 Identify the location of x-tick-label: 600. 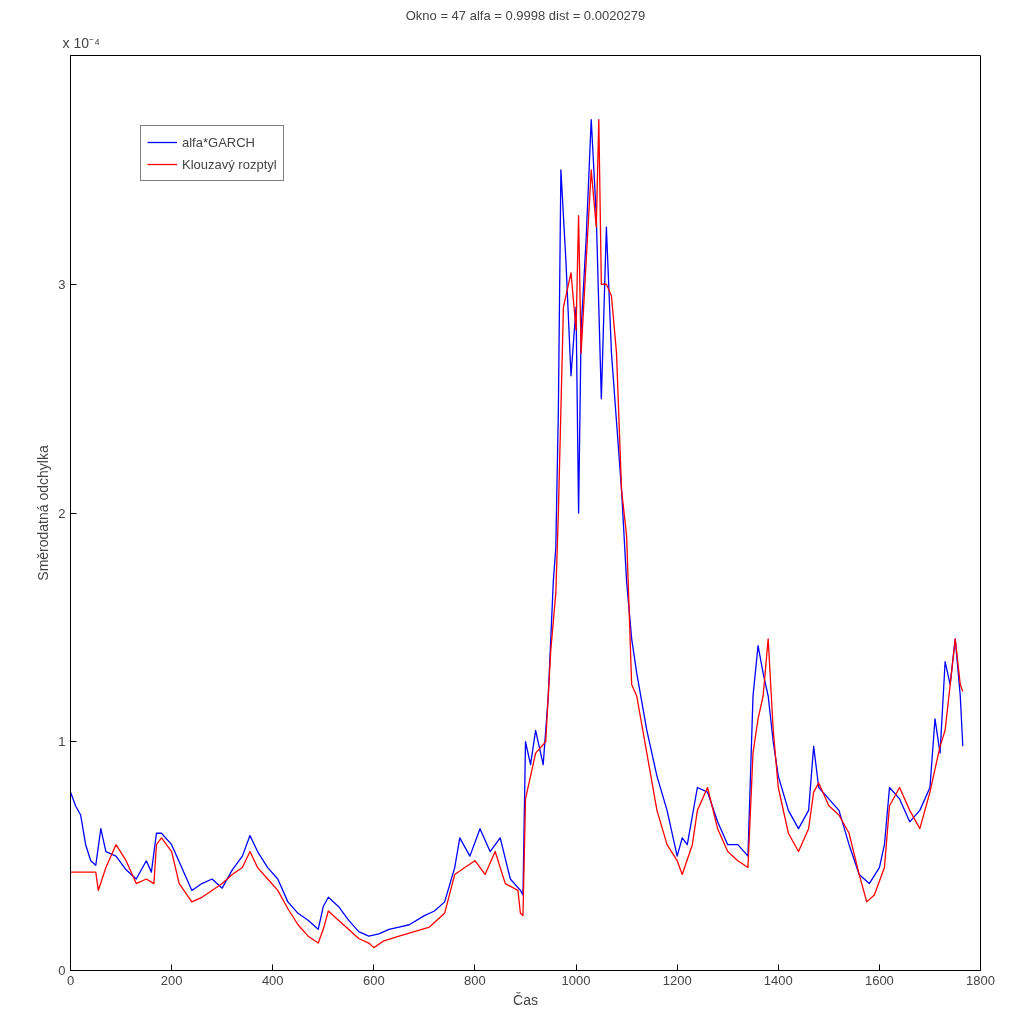
(373, 980).